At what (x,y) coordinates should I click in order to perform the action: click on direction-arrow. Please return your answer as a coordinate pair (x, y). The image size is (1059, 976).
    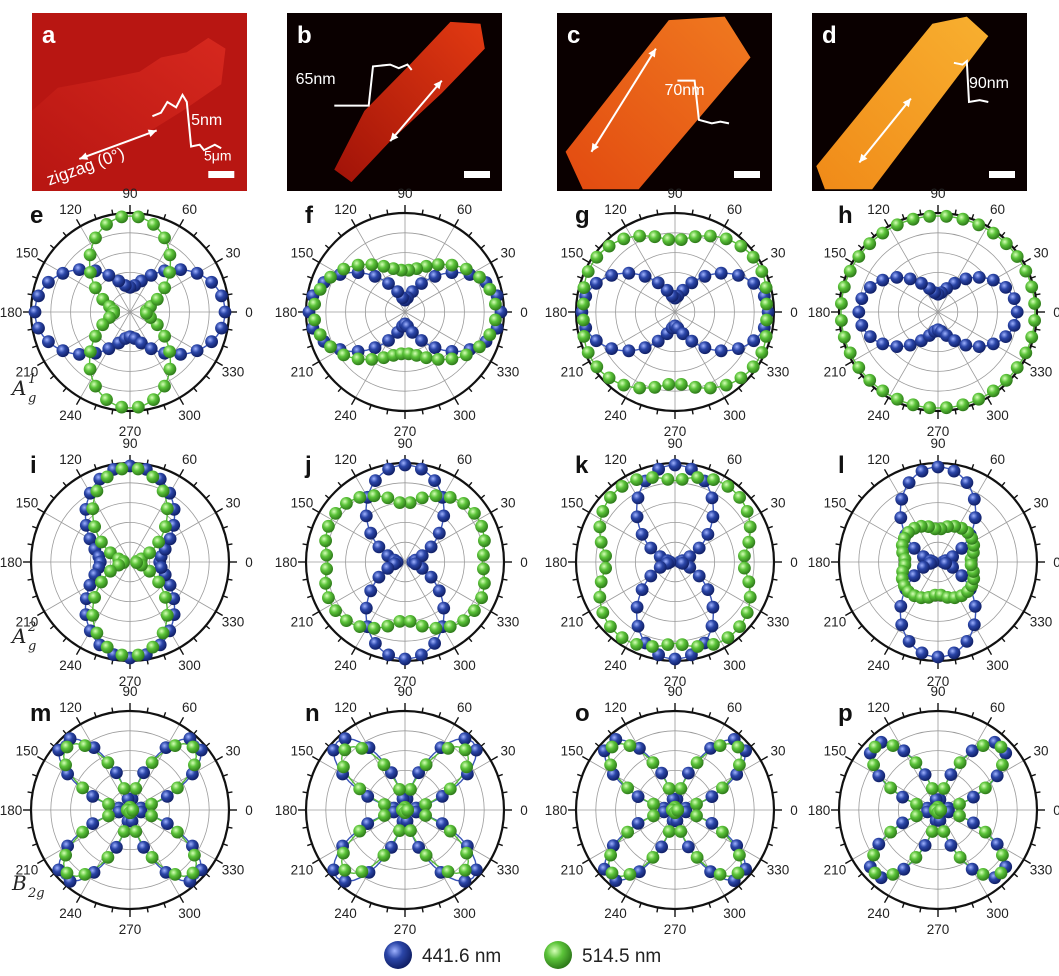
    Looking at the image, I should click on (885, 130).